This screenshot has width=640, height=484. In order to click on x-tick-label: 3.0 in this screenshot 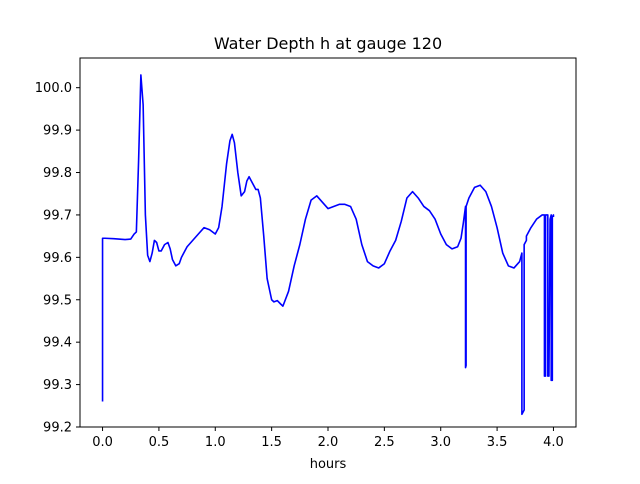, I will do `click(440, 442)`.